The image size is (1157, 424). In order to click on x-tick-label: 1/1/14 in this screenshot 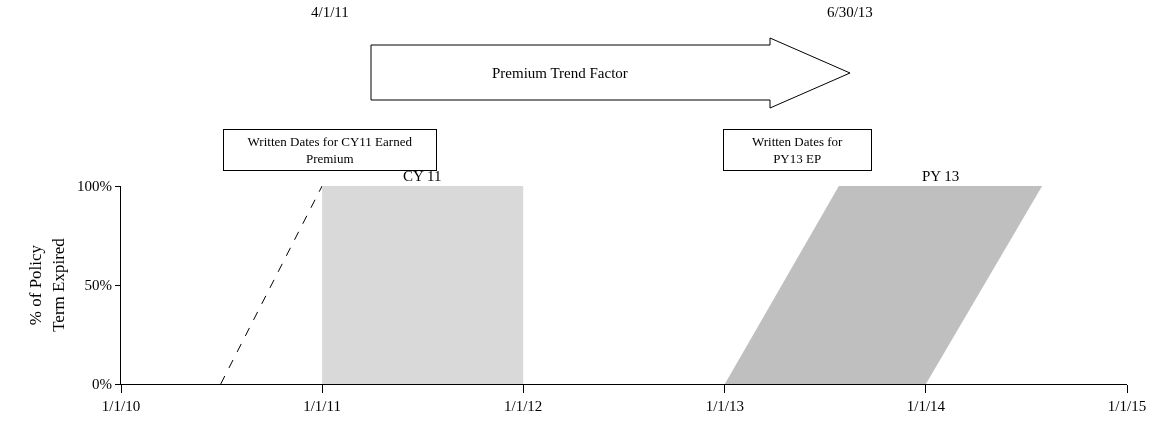, I will do `click(926, 406)`.